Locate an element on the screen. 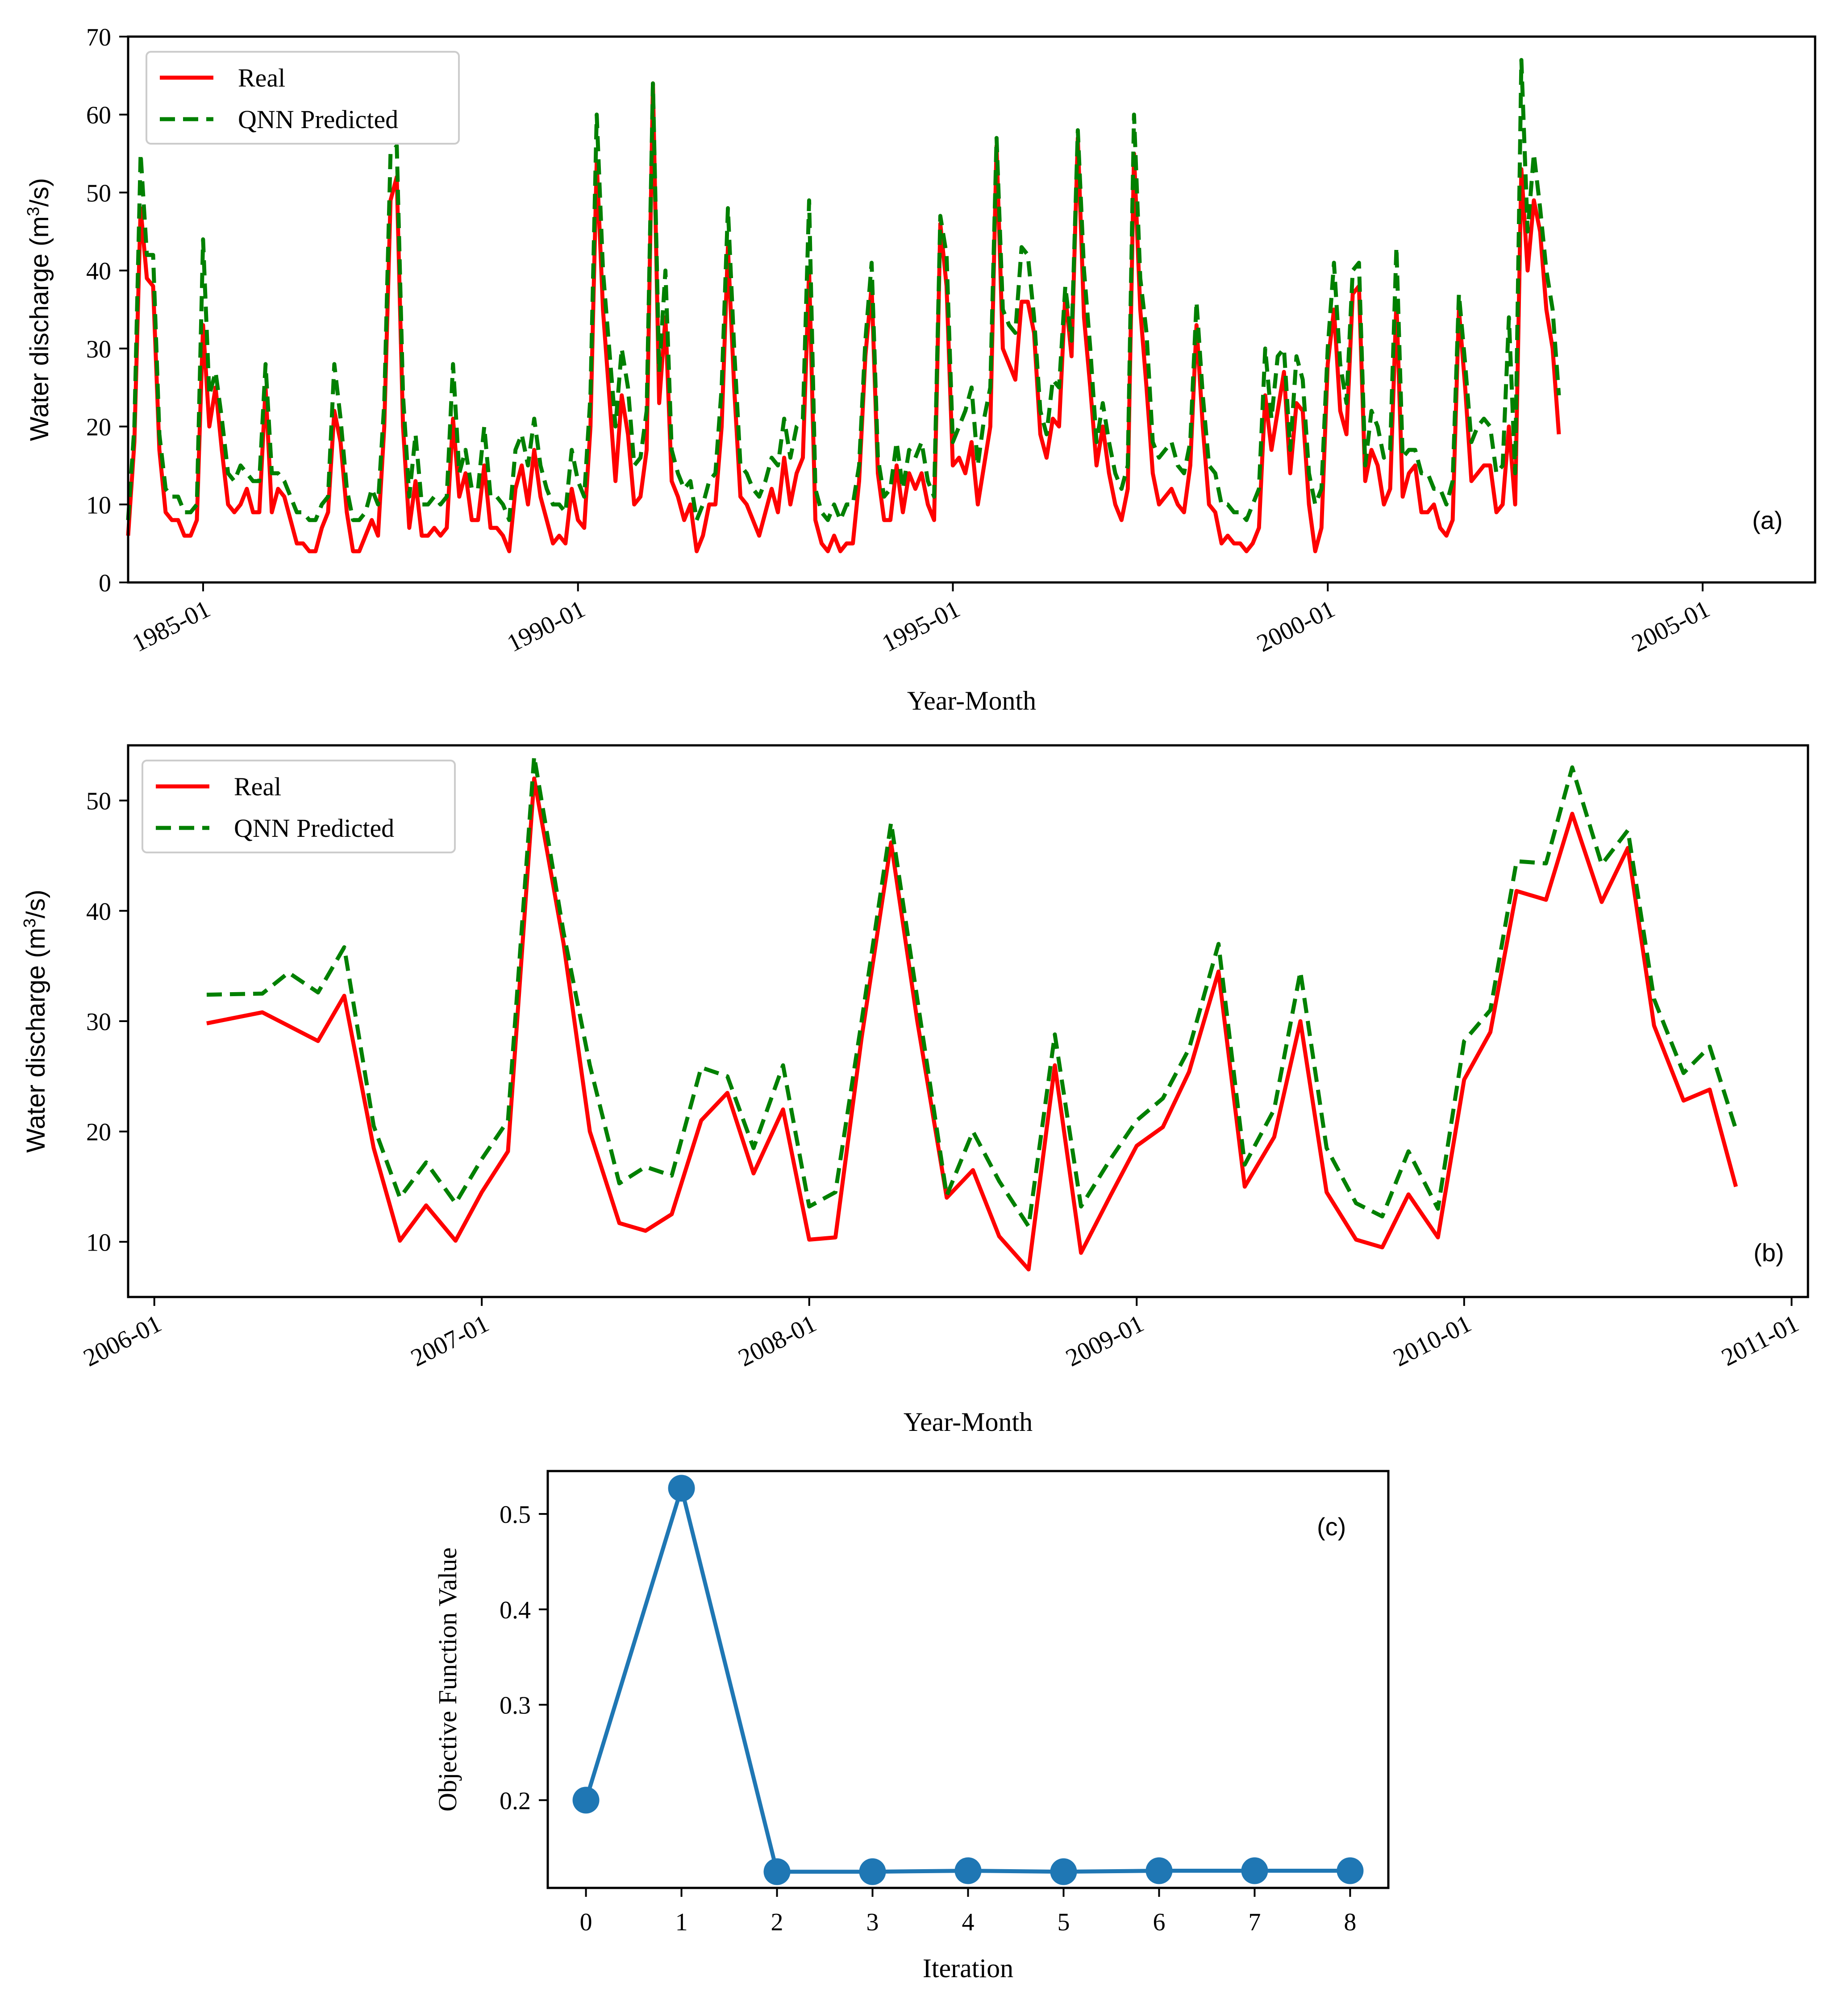 This screenshot has width=1841, height=2016. x-tick-label: 1985-01 is located at coordinates (171, 626).